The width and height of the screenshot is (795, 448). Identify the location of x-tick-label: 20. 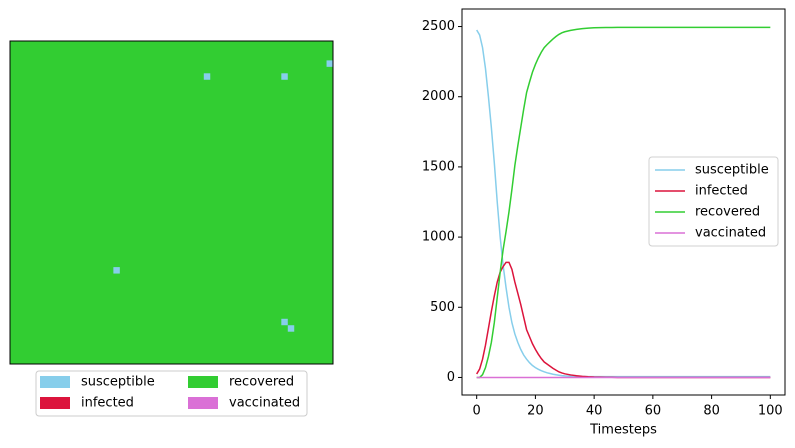
(535, 411).